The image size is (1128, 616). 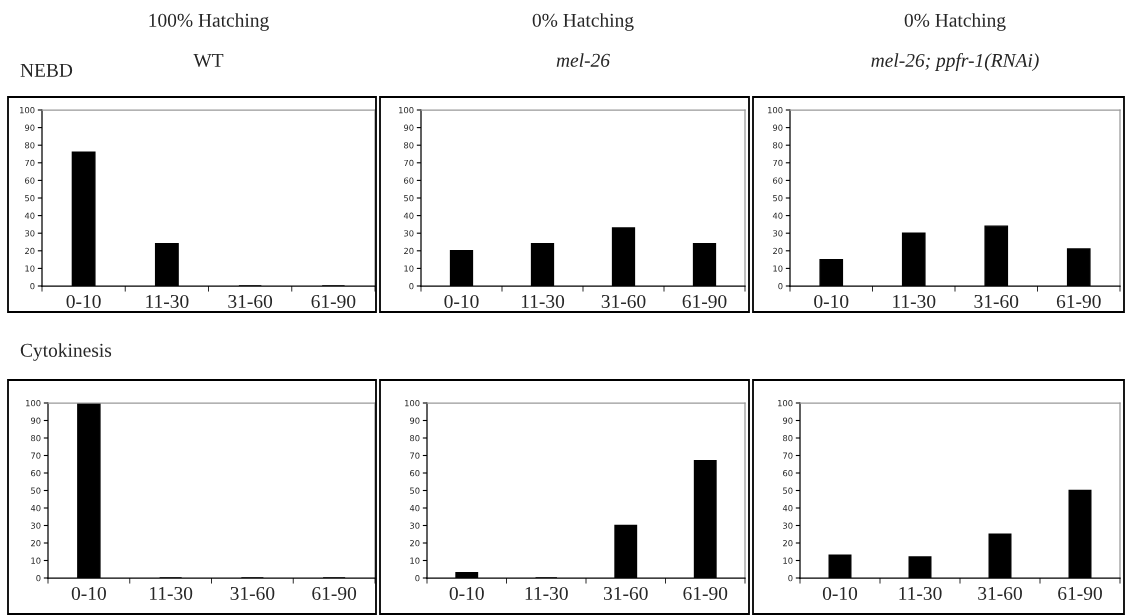 What do you see at coordinates (955, 62) in the screenshot?
I see `chart-subtitle: mel-26; ppfr-1(RNAi)` at bounding box center [955, 62].